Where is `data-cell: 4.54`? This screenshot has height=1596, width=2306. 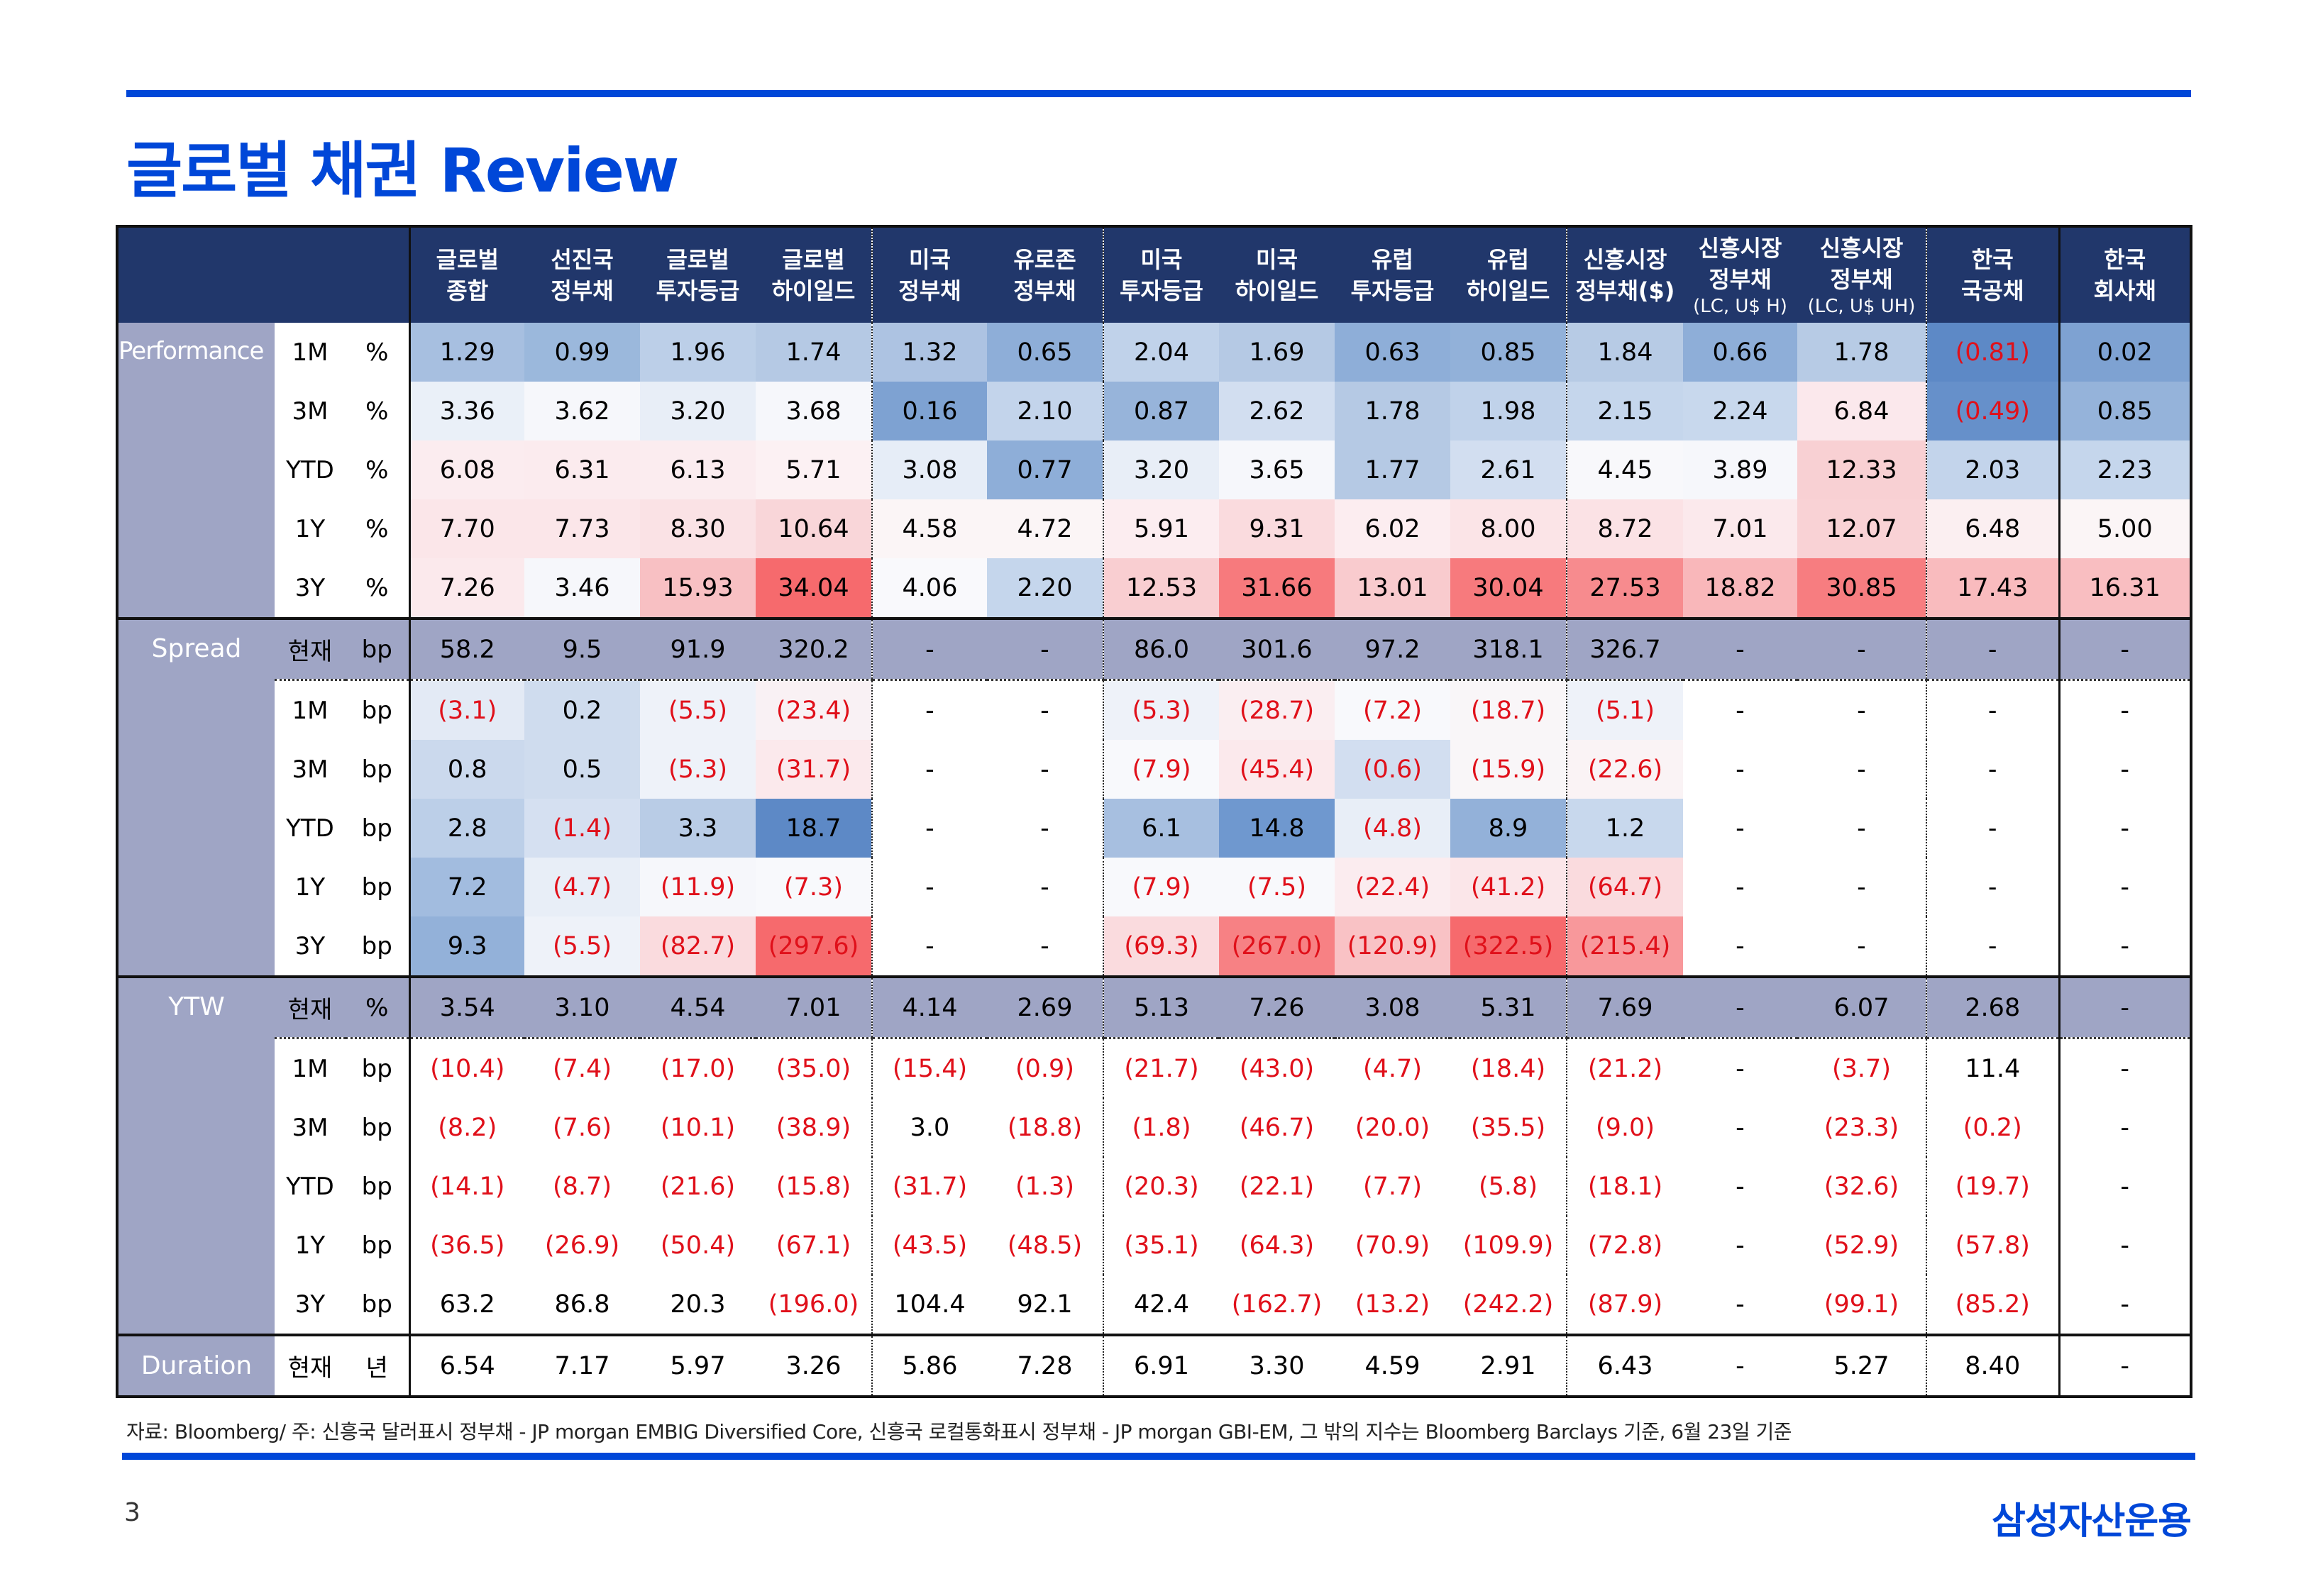
data-cell: 4.54 is located at coordinates (698, 1007).